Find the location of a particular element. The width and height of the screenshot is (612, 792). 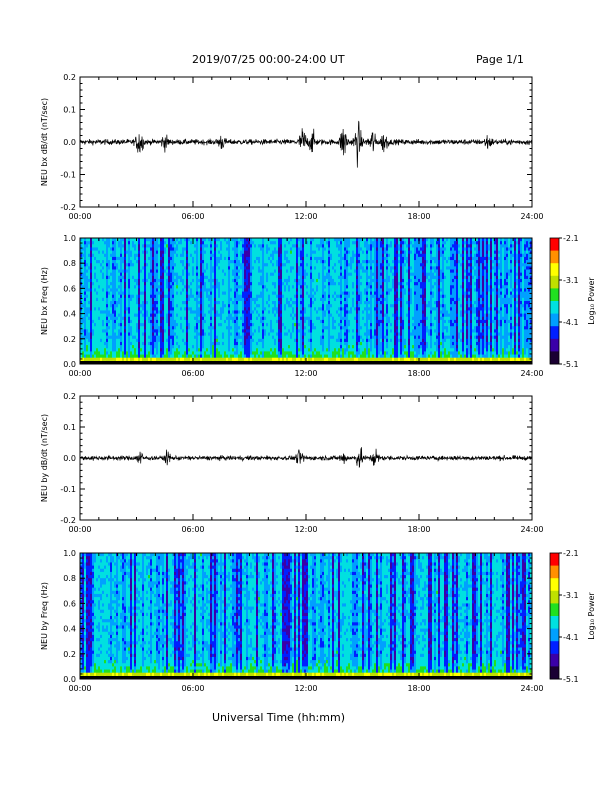

series-line is located at coordinates (306, 144).